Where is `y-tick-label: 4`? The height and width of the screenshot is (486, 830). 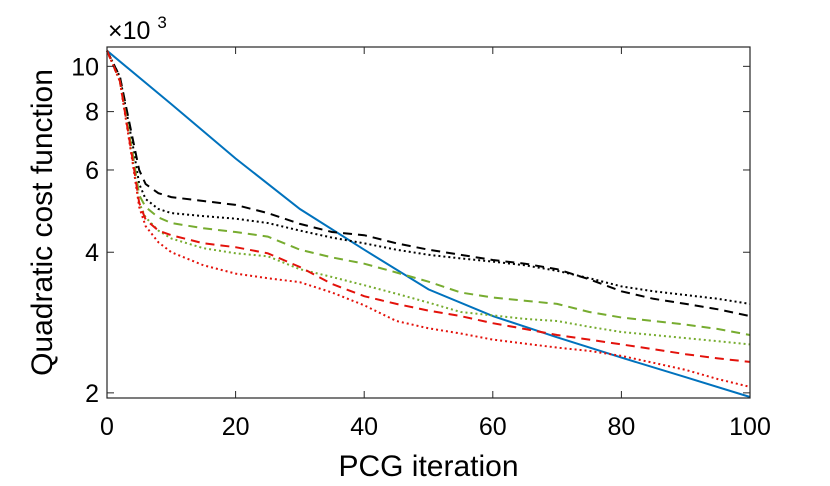
y-tick-label: 4 is located at coordinates (92, 253).